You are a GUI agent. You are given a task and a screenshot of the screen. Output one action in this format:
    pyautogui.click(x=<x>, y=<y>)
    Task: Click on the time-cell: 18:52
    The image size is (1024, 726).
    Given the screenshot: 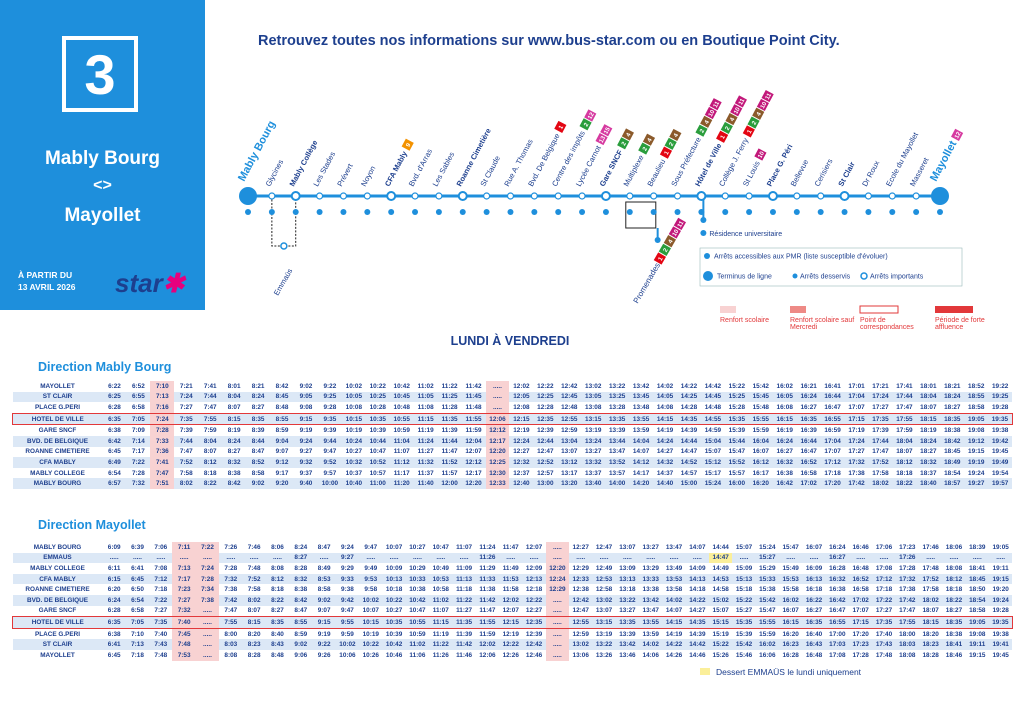 What is the action you would take?
    pyautogui.click(x=976, y=386)
    